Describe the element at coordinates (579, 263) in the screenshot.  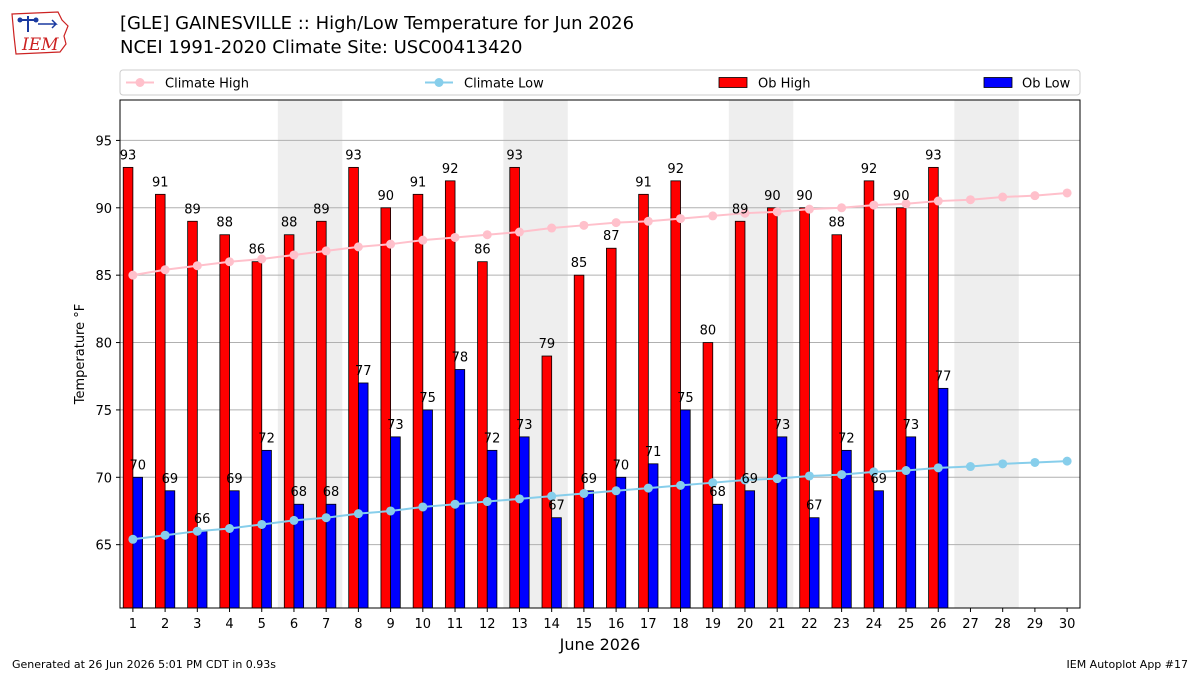
I see `ob-high-label: 85` at that location.